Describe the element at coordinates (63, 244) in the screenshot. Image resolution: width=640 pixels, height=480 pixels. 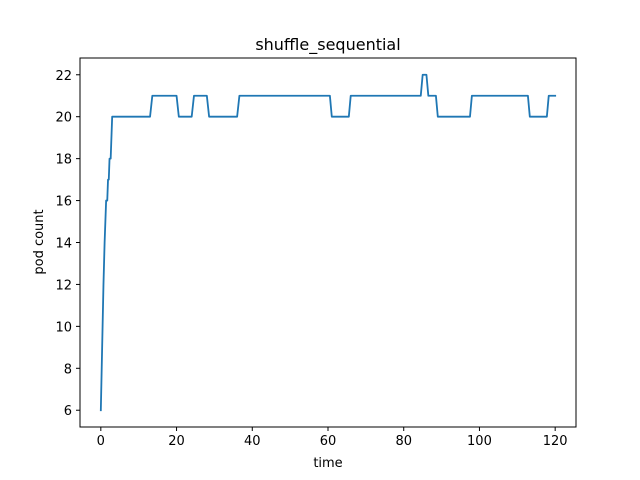
I see `y-tick-label: 14` at that location.